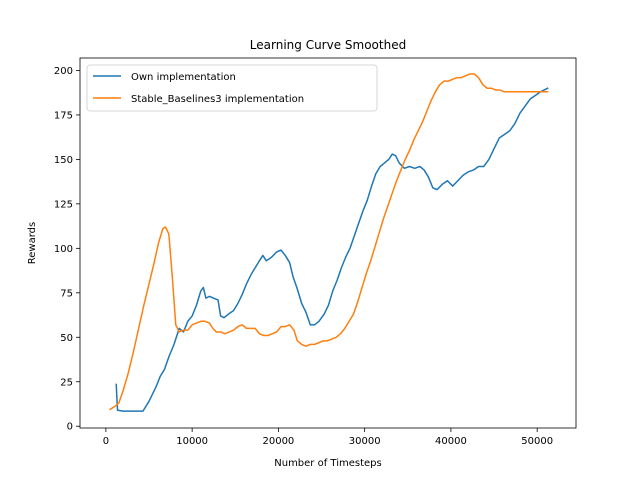 The image size is (640, 480). What do you see at coordinates (70, 427) in the screenshot?
I see `y-tick-label: 0` at bounding box center [70, 427].